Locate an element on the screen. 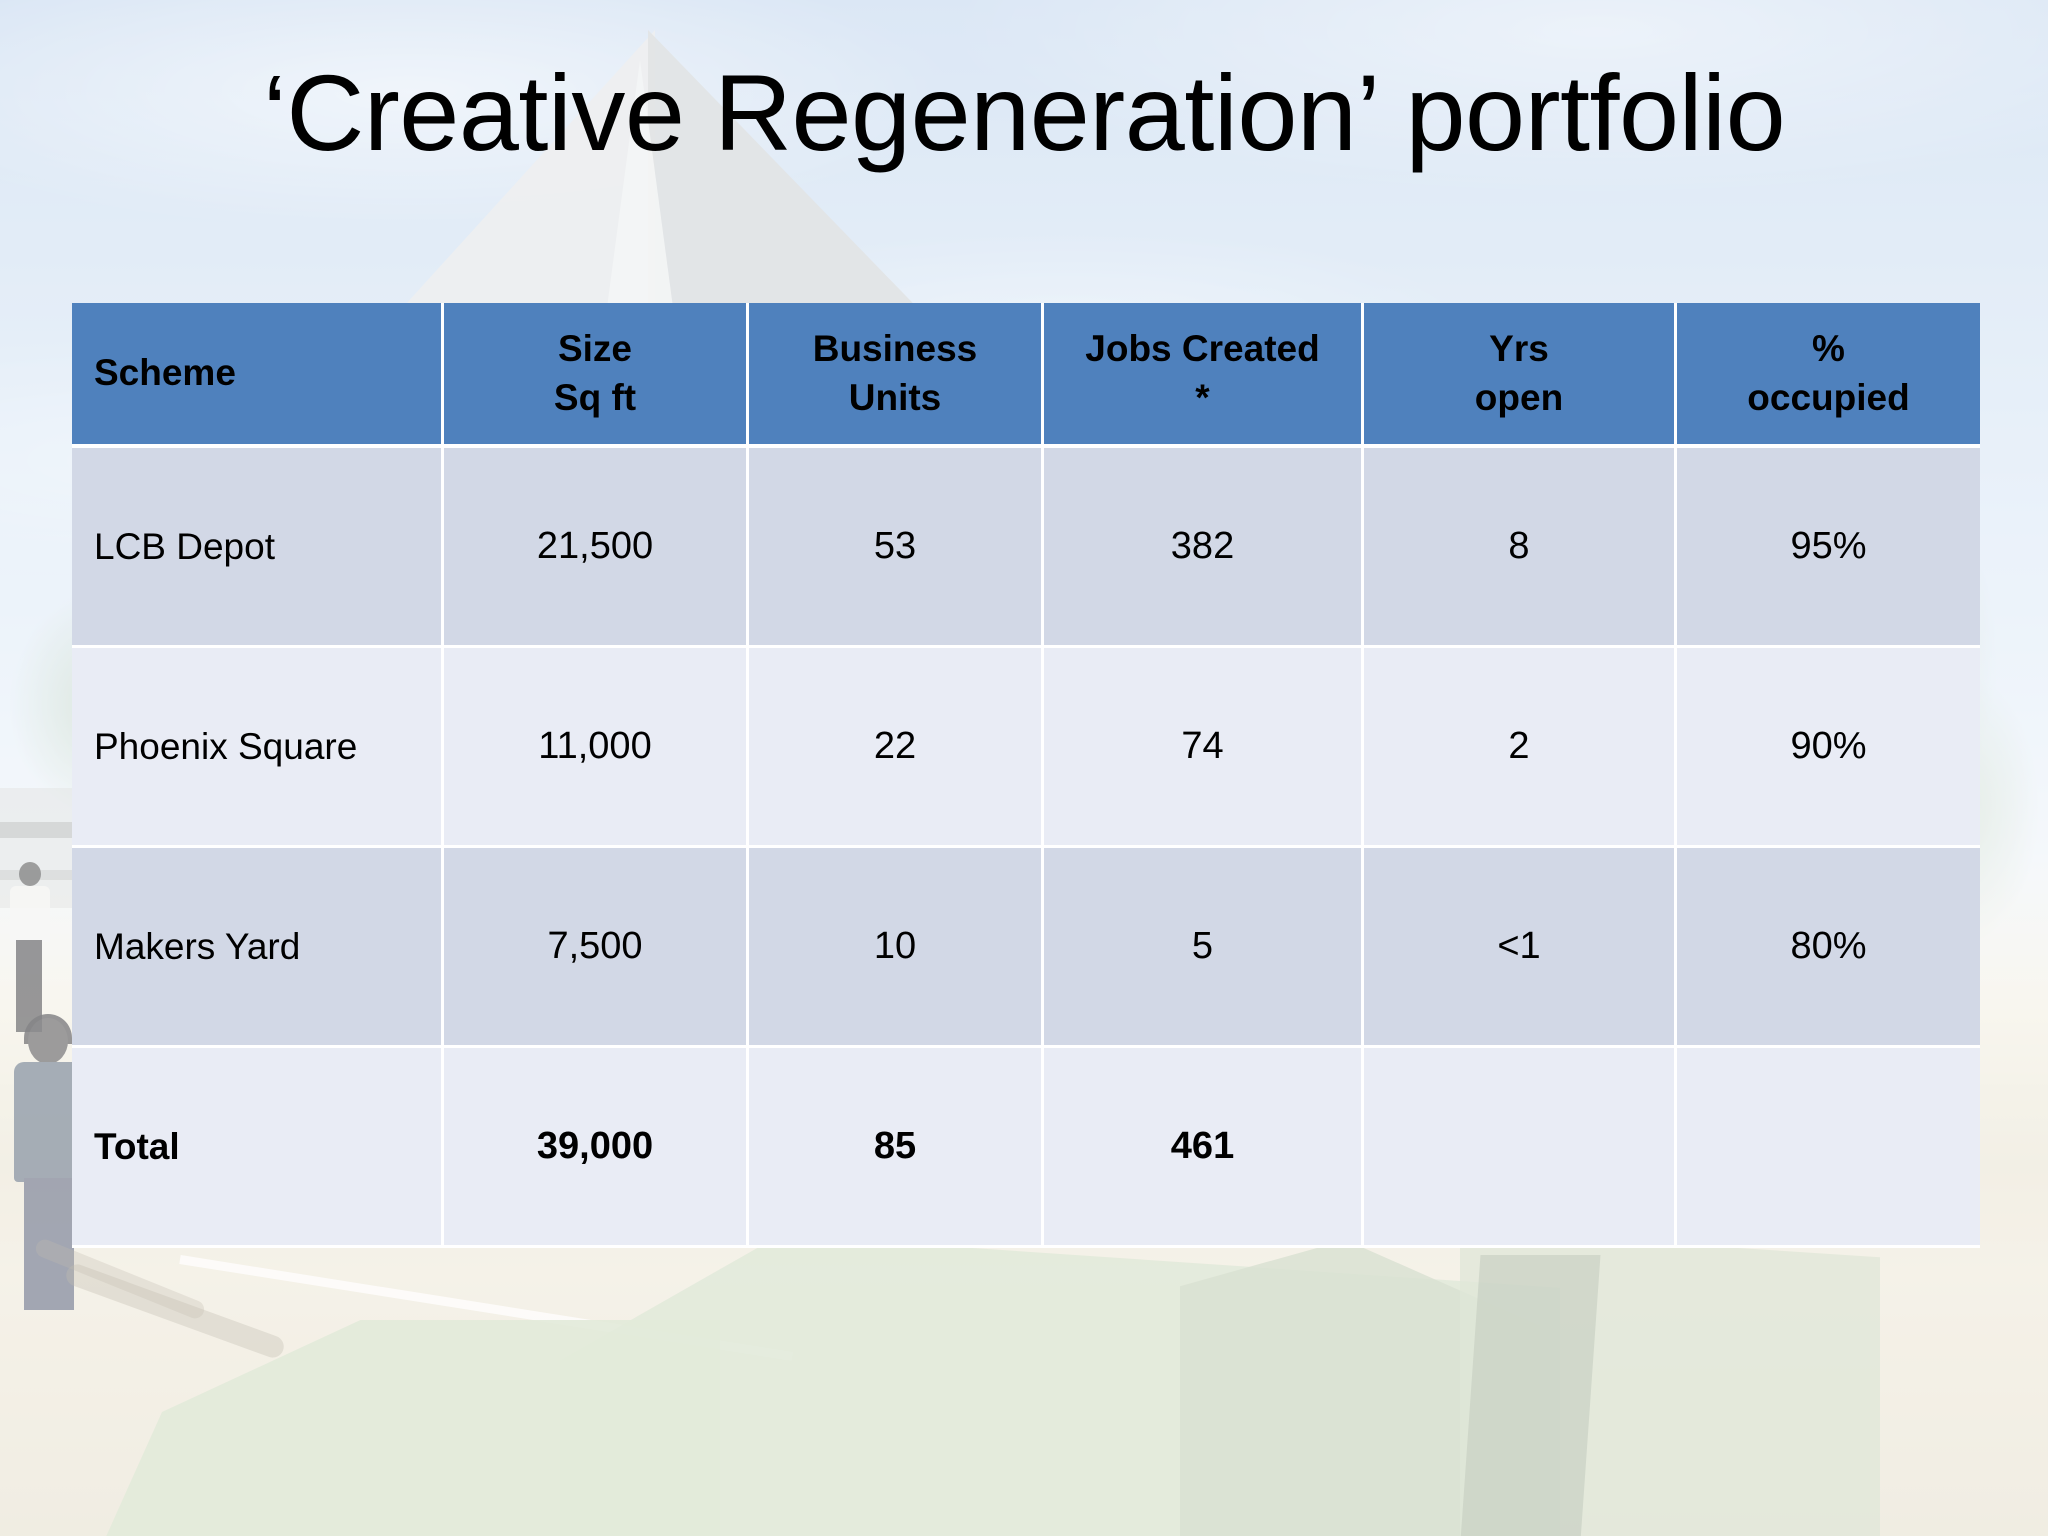  column-header-jobs-created: Jobs Created * is located at coordinates (1204, 375).